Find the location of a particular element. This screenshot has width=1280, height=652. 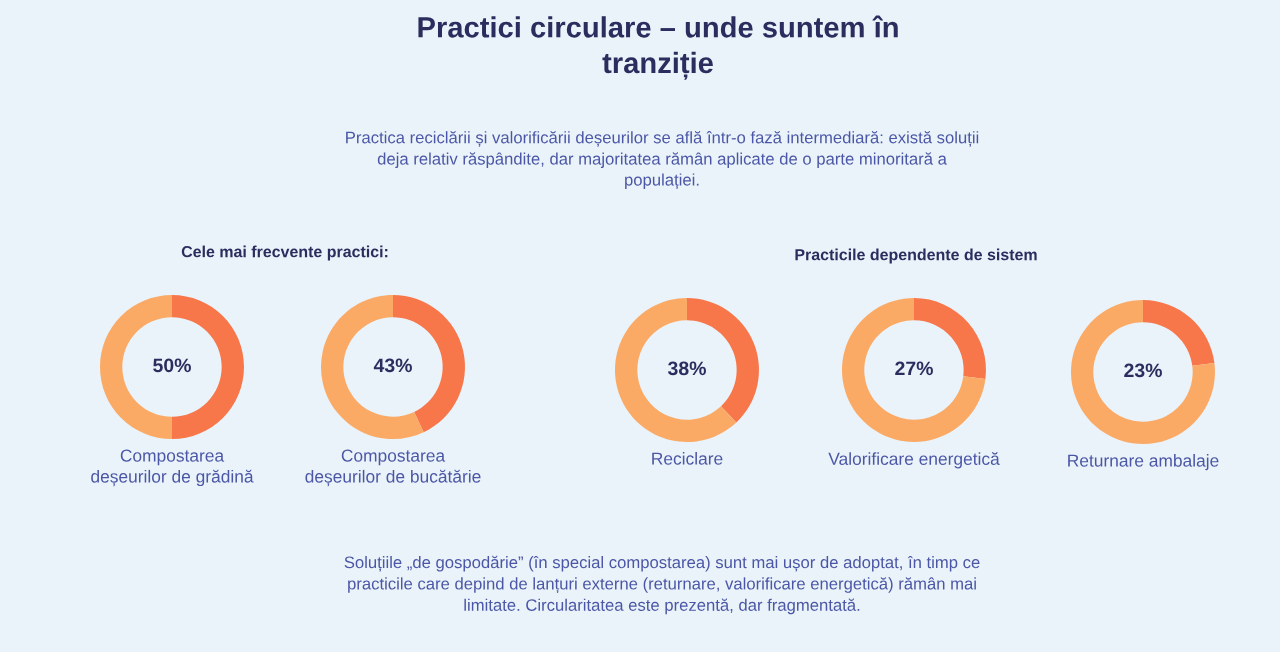

data-label: 43% is located at coordinates (392, 365).